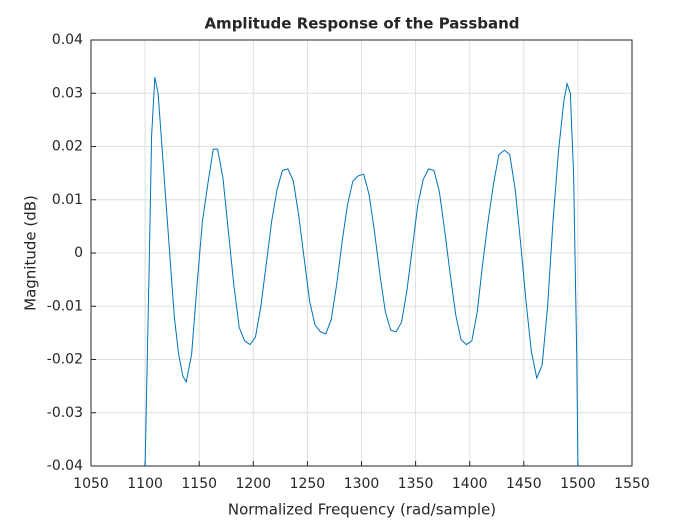 This screenshot has width=700, height=525. I want to click on y-tick-label: -0.03, so click(65, 413).